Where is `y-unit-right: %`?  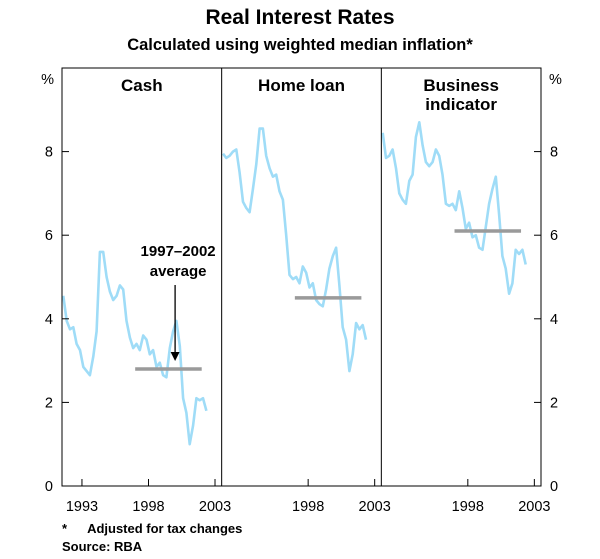 y-unit-right: % is located at coordinates (555, 80).